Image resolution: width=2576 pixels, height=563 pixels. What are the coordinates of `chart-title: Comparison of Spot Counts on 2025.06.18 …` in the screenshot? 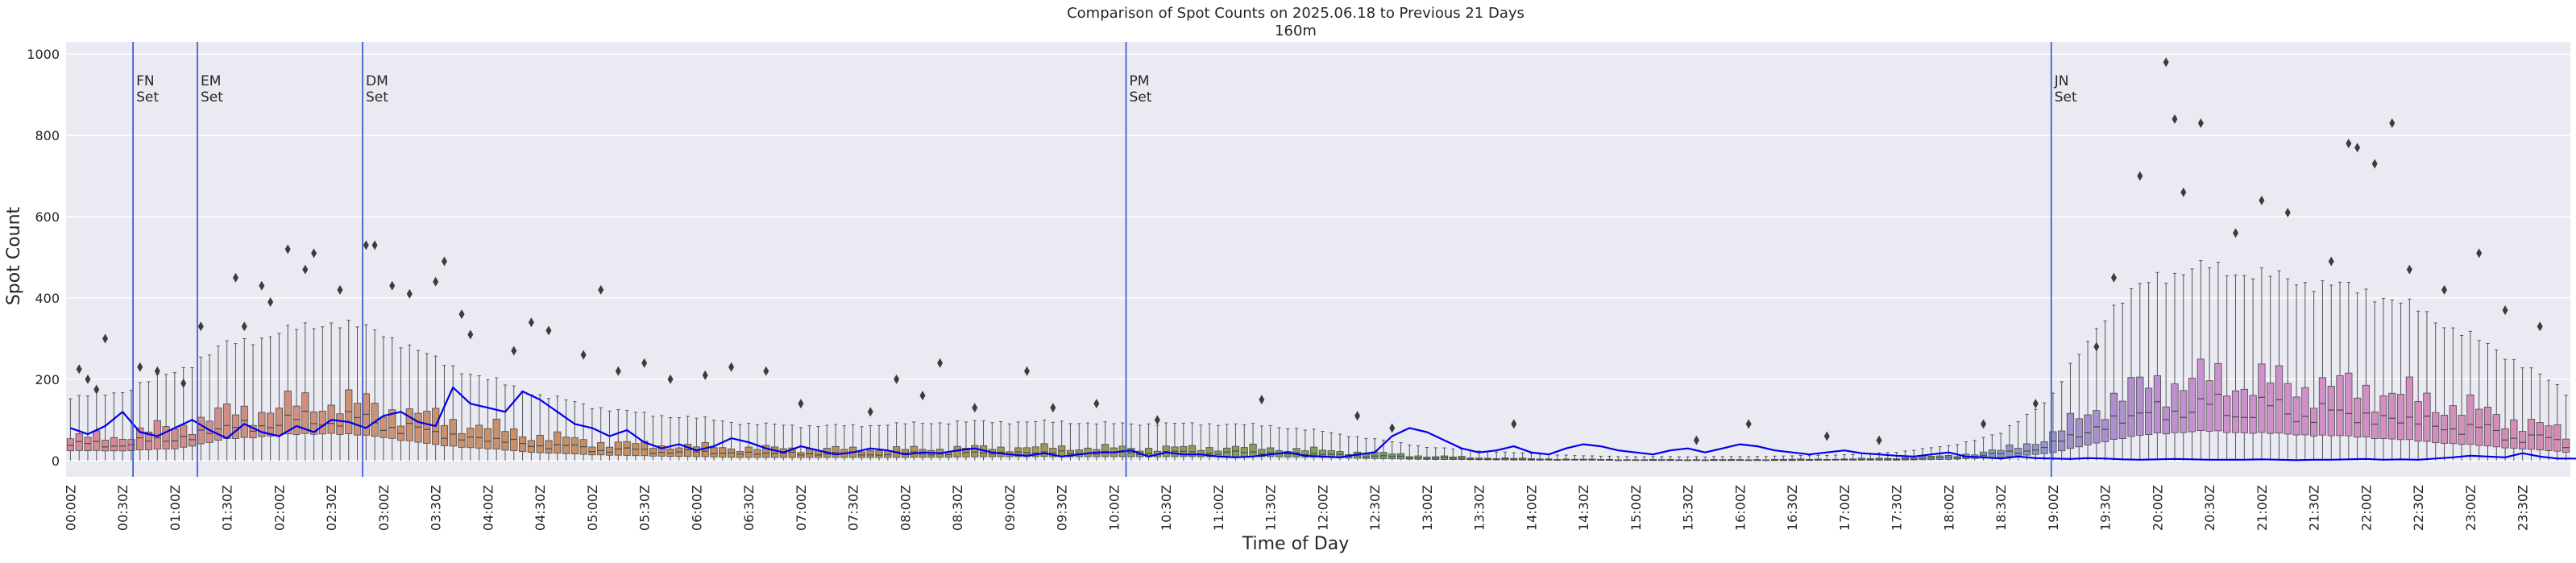 It's located at (1295, 14).